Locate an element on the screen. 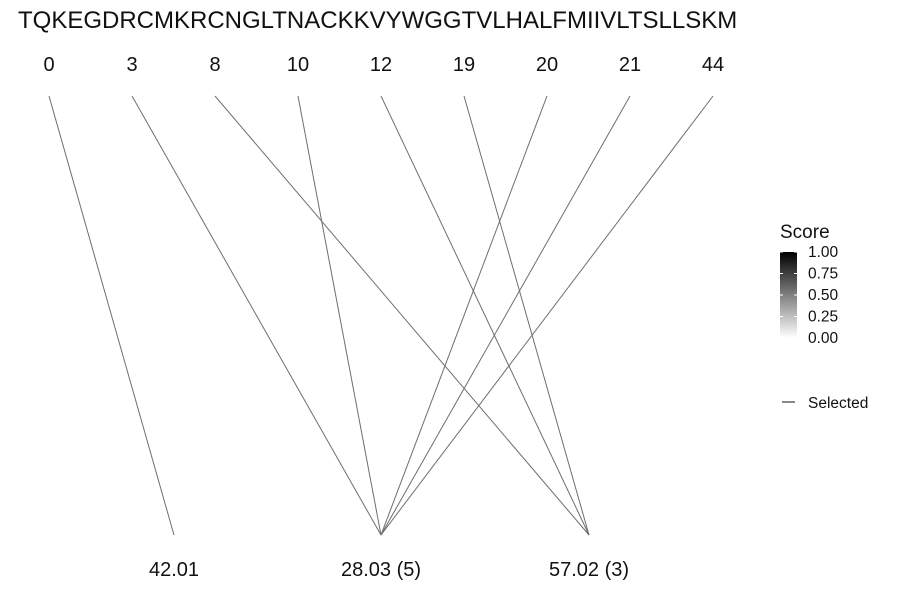 Image resolution: width=900 pixels, height=600 pixels. top-tick-label: 0 is located at coordinates (48, 65).